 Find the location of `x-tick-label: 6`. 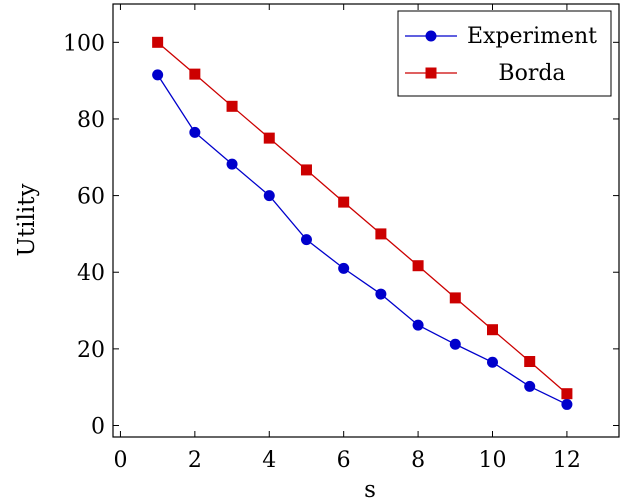

x-tick-label: 6 is located at coordinates (344, 460).